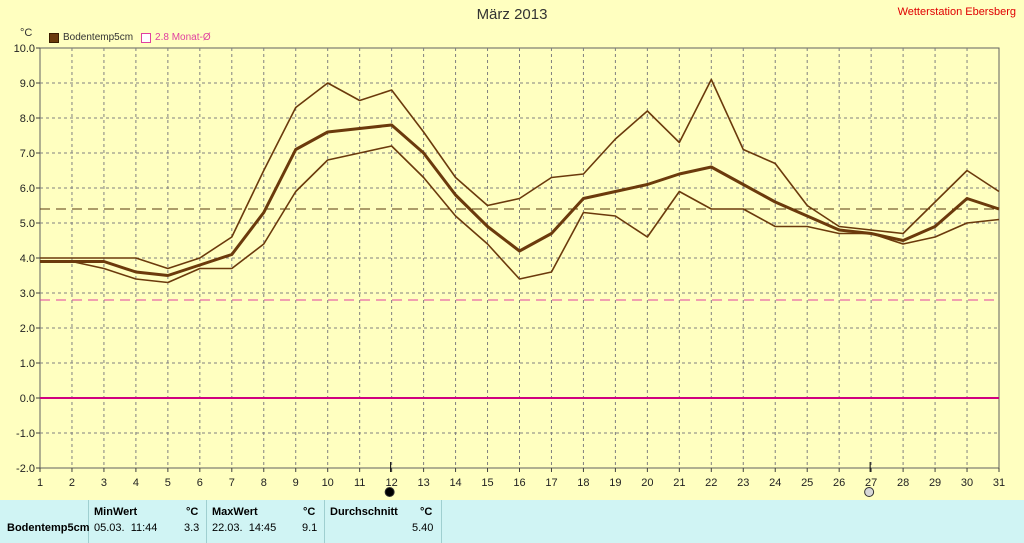  I want to click on stats-header-avg-unit: °C, so click(426, 512).